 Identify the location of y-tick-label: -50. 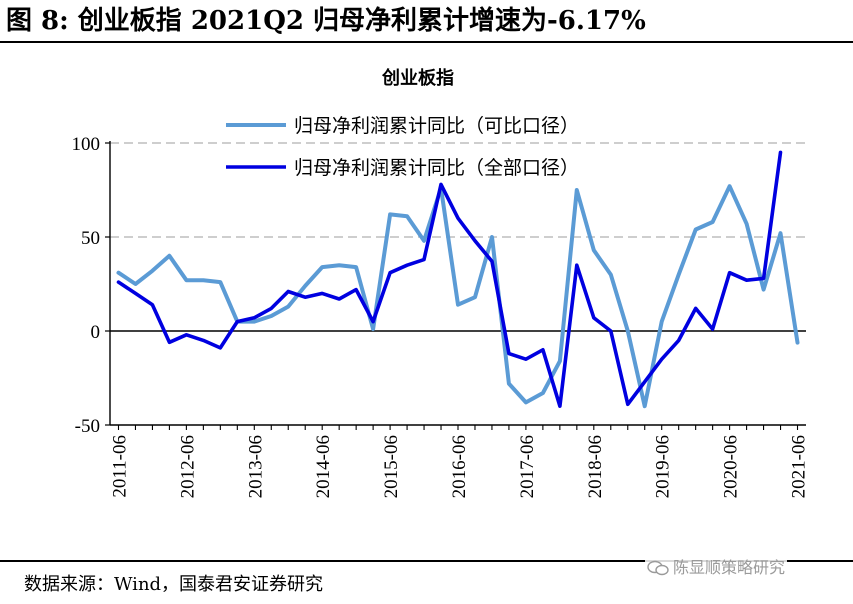
(87, 426).